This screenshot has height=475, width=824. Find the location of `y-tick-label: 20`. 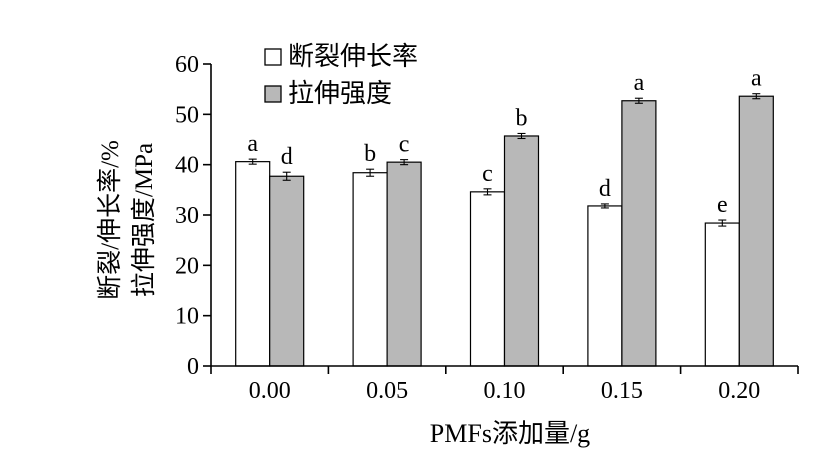

y-tick-label: 20 is located at coordinates (187, 266).